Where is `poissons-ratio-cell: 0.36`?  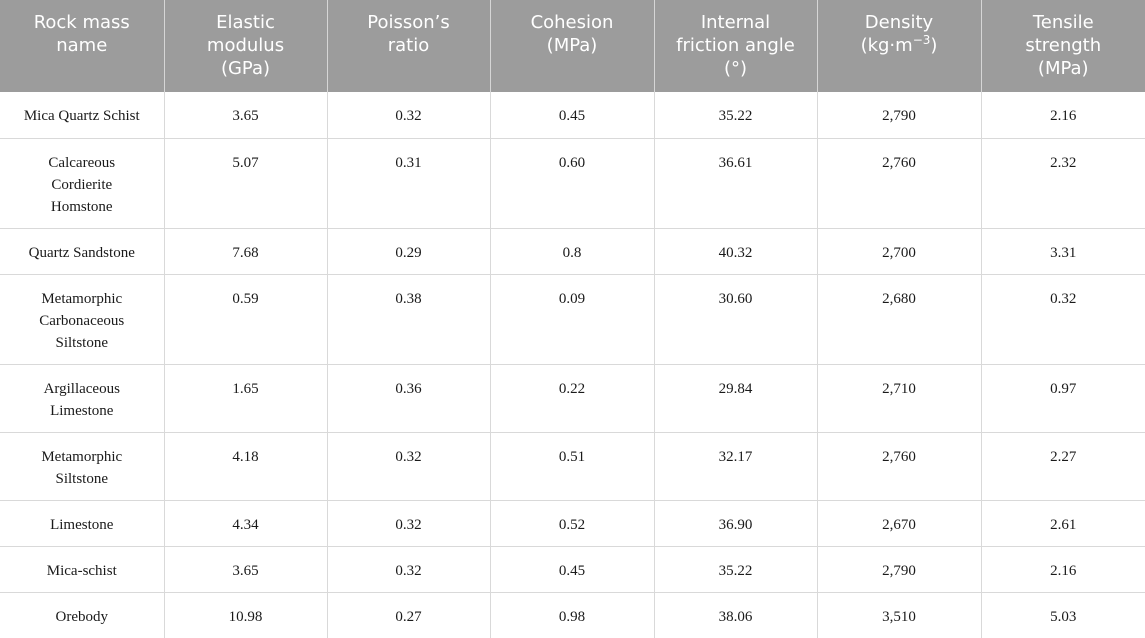
poissons-ratio-cell: 0.36 is located at coordinates (408, 397).